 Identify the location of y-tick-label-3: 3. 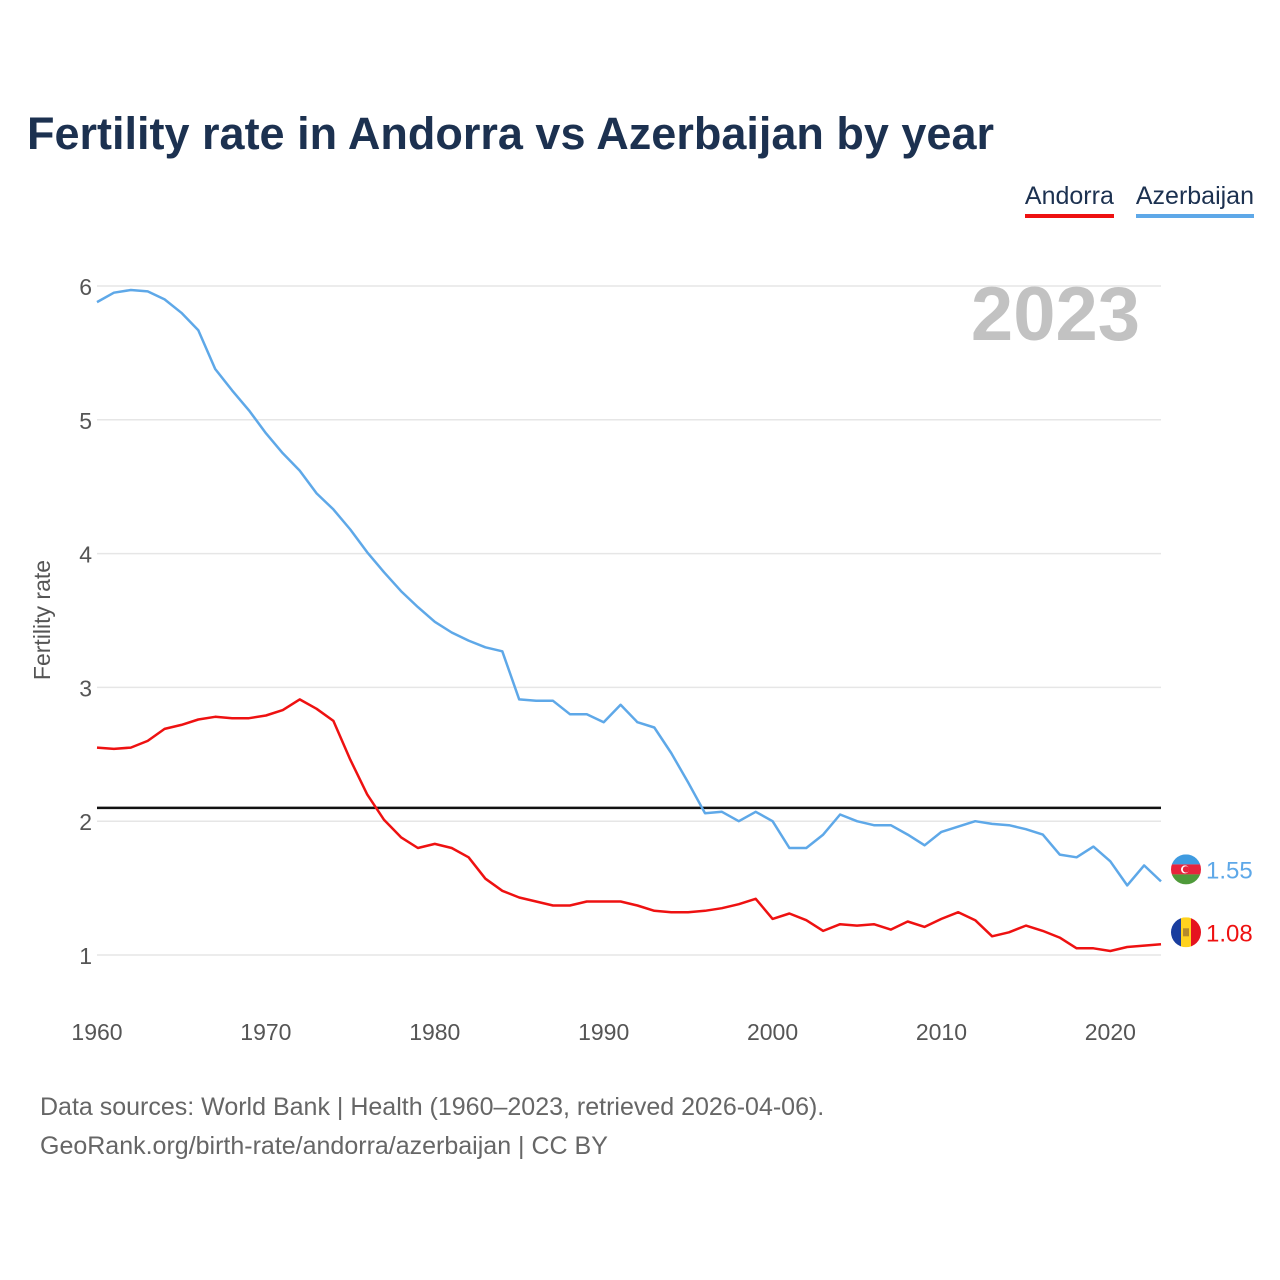
(85, 688).